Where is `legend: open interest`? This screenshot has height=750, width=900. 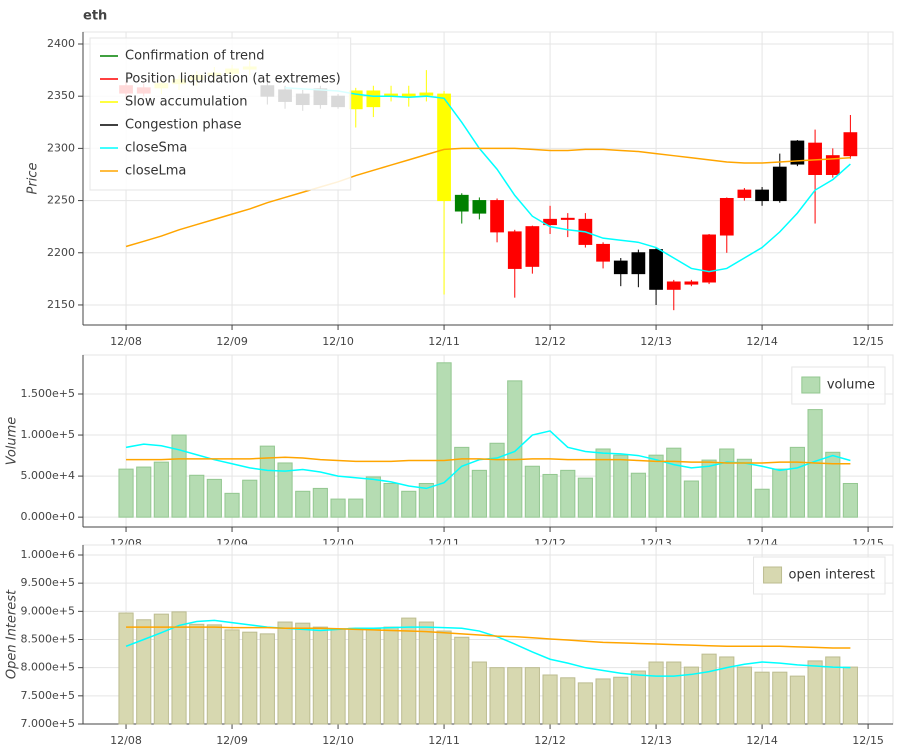
legend: open interest is located at coordinates (819, 575).